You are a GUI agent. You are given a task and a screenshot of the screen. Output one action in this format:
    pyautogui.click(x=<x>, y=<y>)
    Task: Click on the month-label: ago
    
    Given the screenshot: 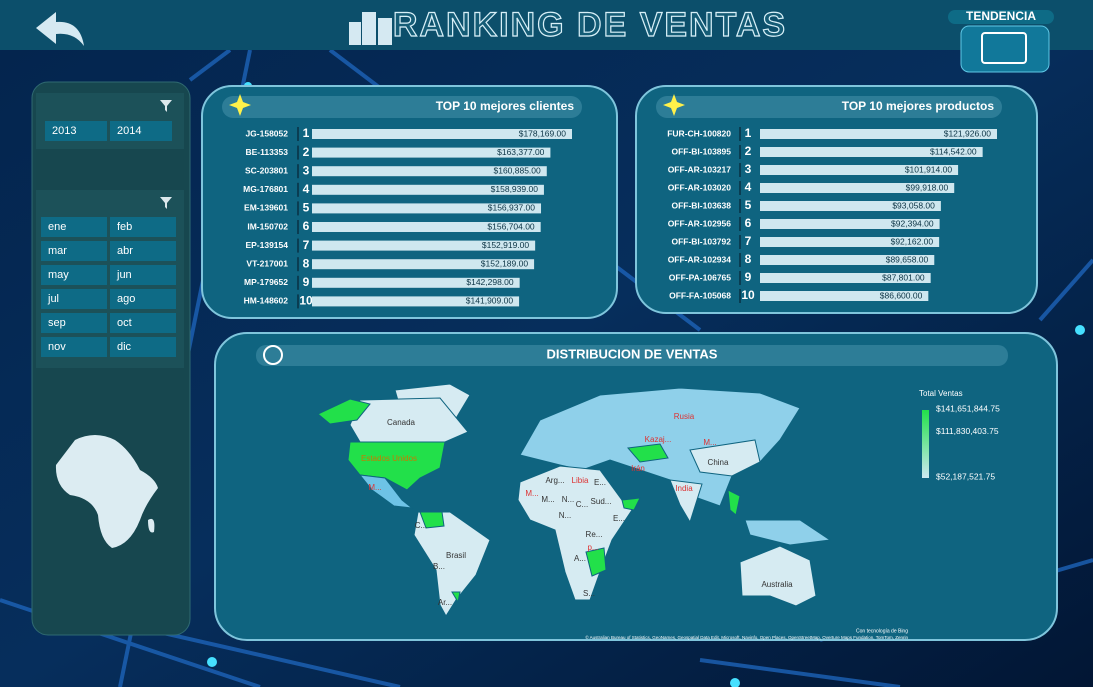 What is the action you would take?
    pyautogui.click(x=126, y=299)
    